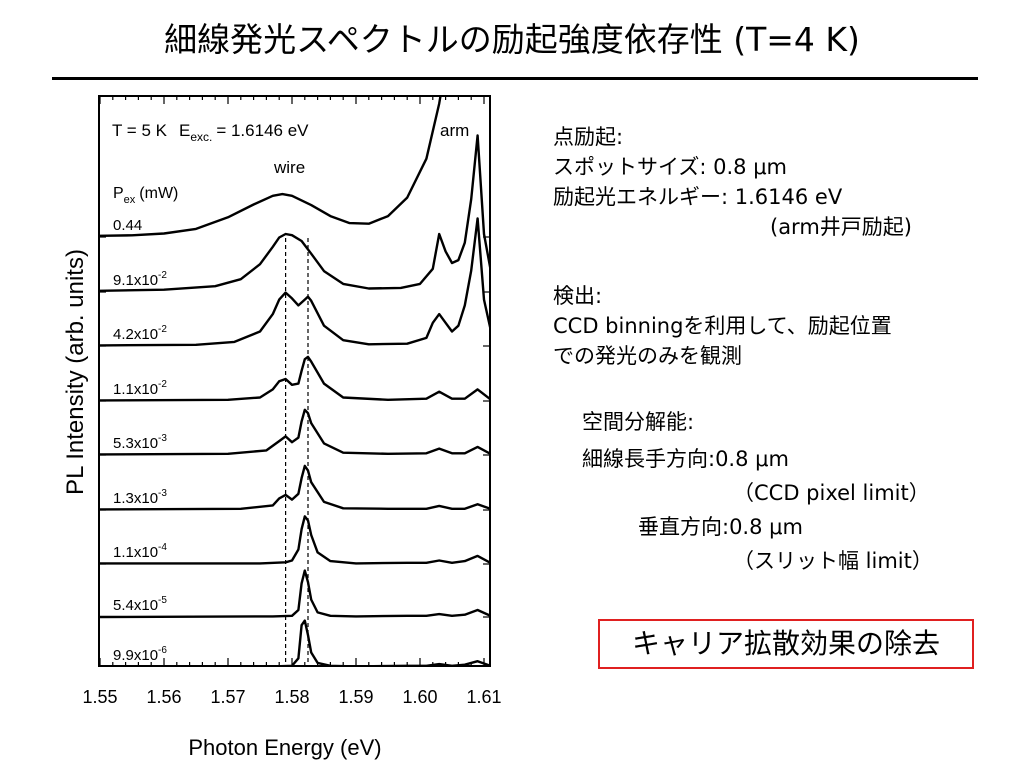 This screenshot has height=768, width=1024. Describe the element at coordinates (670, 167) in the screenshot. I see `spot-size-text: スポットサイズ: 0.8 μm` at that location.